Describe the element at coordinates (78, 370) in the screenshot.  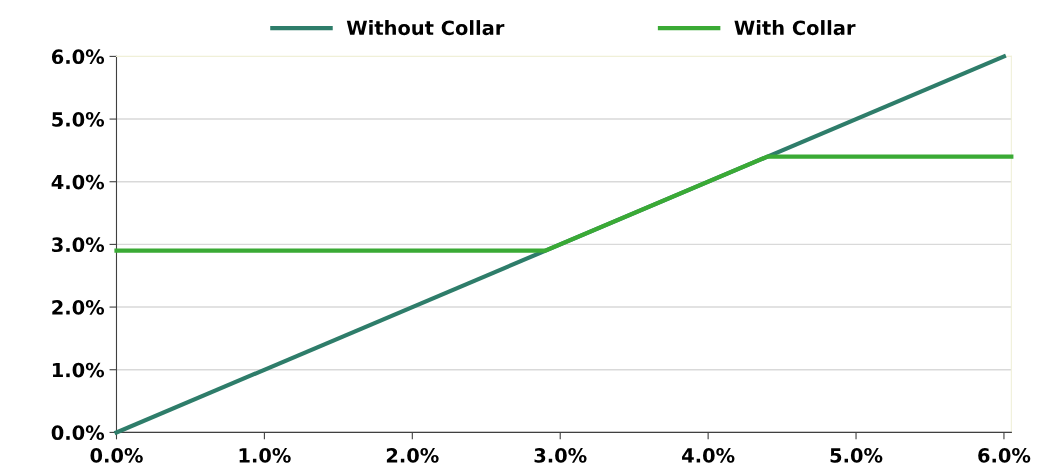
I see `y-tick-label: 1.0%` at that location.